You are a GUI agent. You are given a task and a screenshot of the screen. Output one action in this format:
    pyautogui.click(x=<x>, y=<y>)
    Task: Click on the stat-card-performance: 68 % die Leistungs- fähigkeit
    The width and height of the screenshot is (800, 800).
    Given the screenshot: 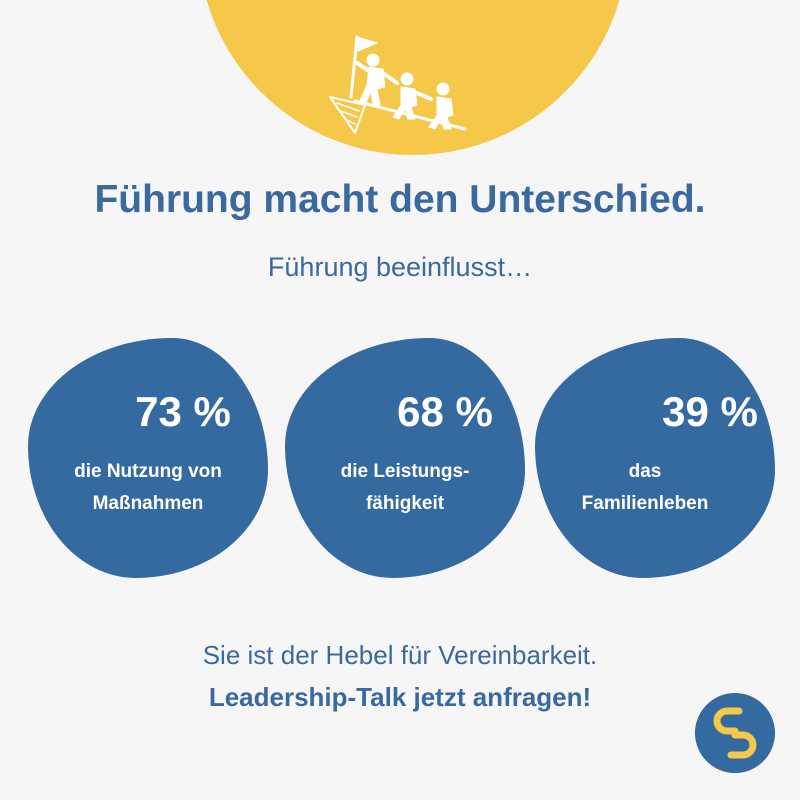 What is the action you would take?
    pyautogui.click(x=405, y=458)
    